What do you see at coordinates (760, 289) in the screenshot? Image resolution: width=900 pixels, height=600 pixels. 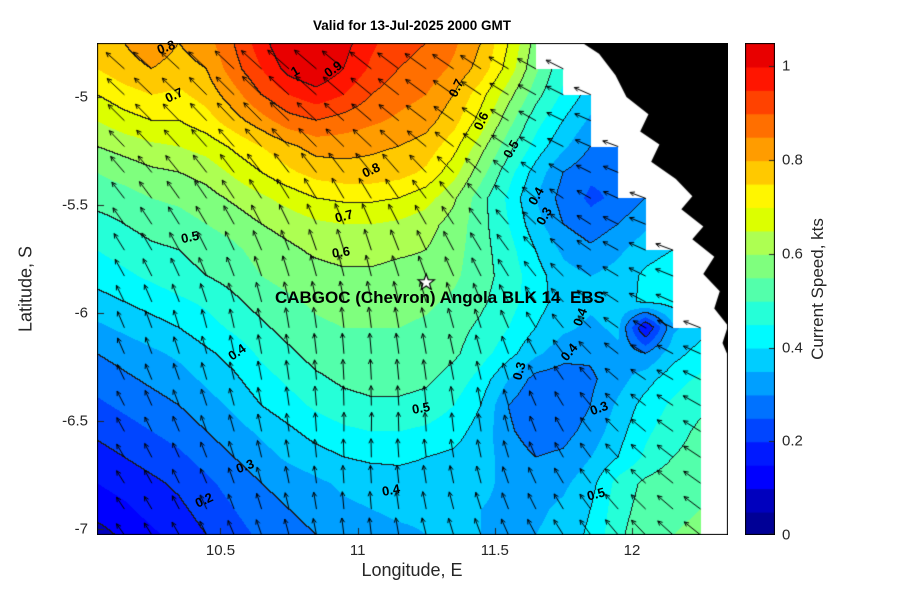 I see `colorbar-canvas` at bounding box center [760, 289].